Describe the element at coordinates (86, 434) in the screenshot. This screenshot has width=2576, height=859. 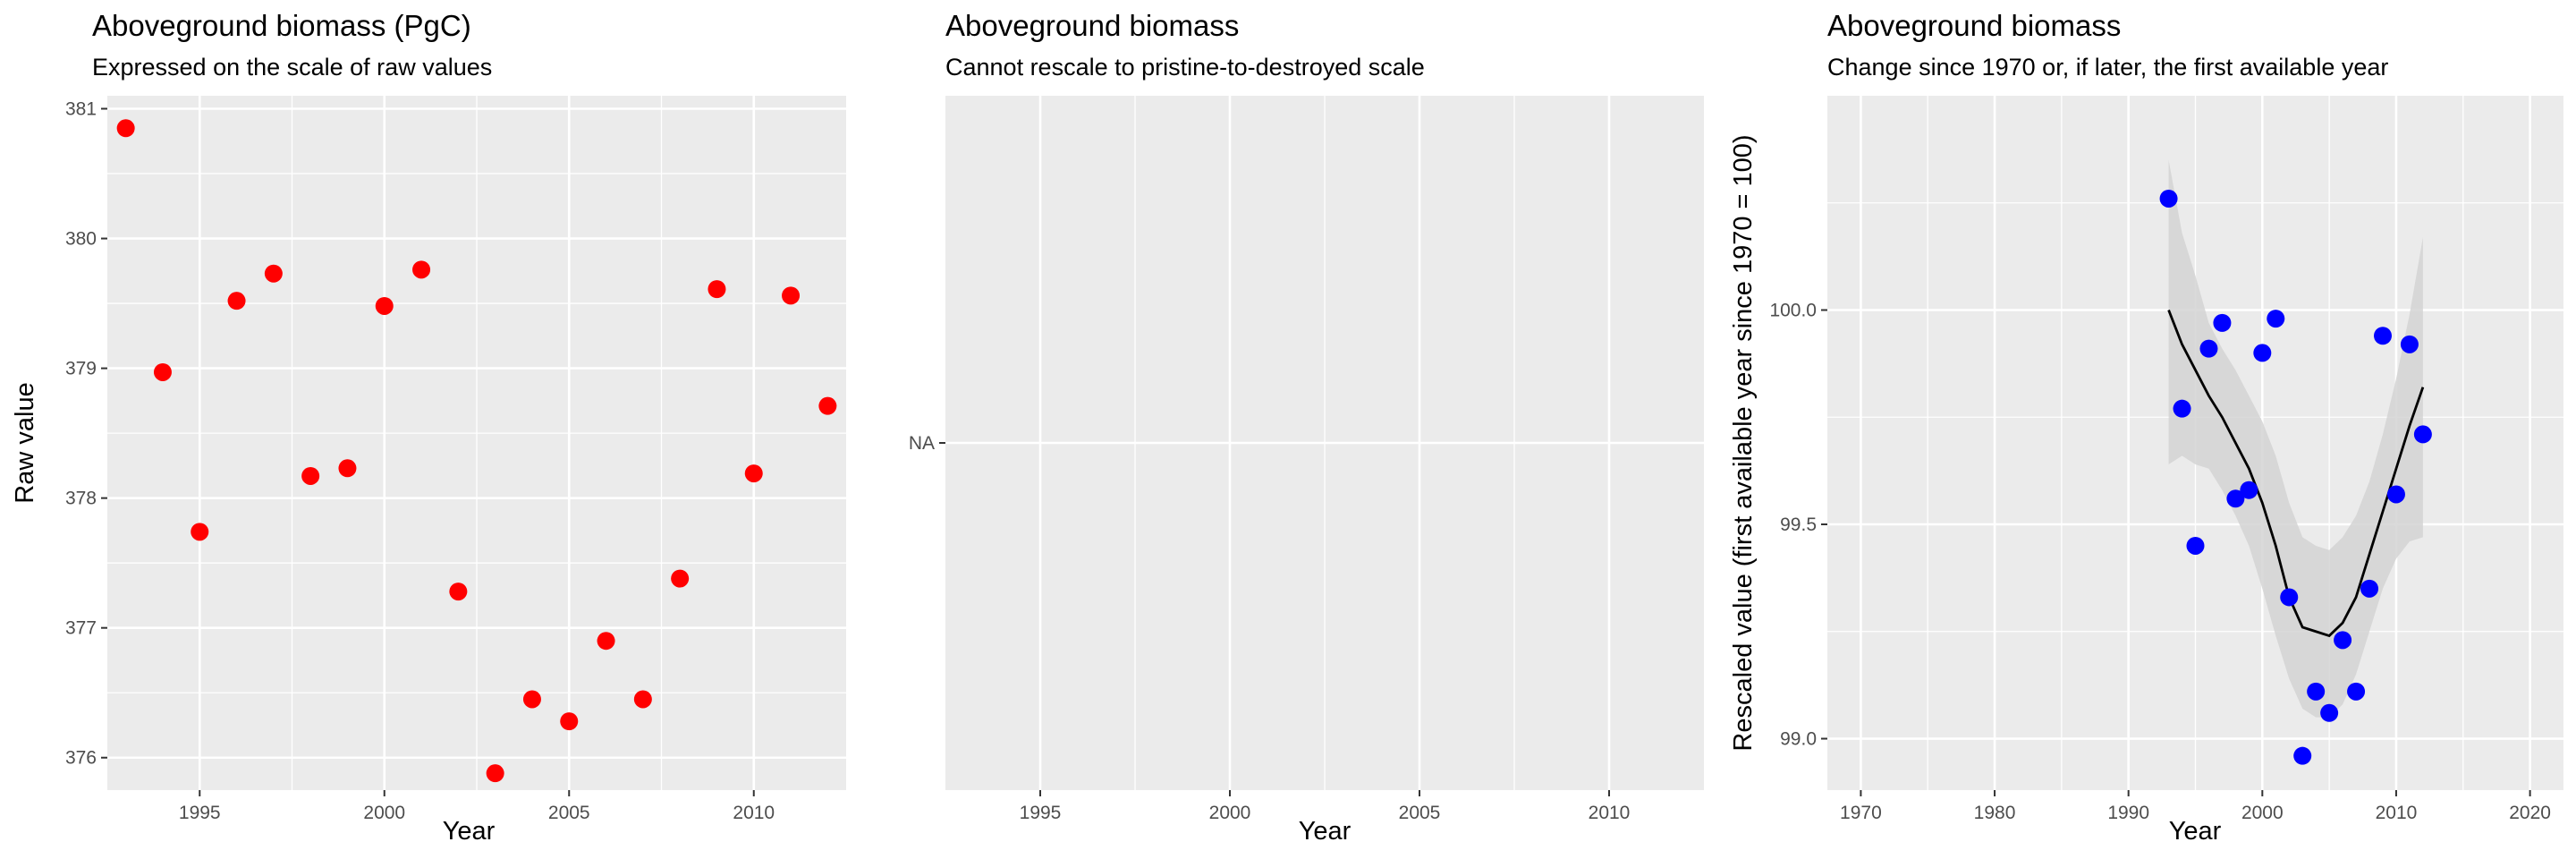
I see `y-axis-ticks: 376 377 378 379 380 381` at that location.